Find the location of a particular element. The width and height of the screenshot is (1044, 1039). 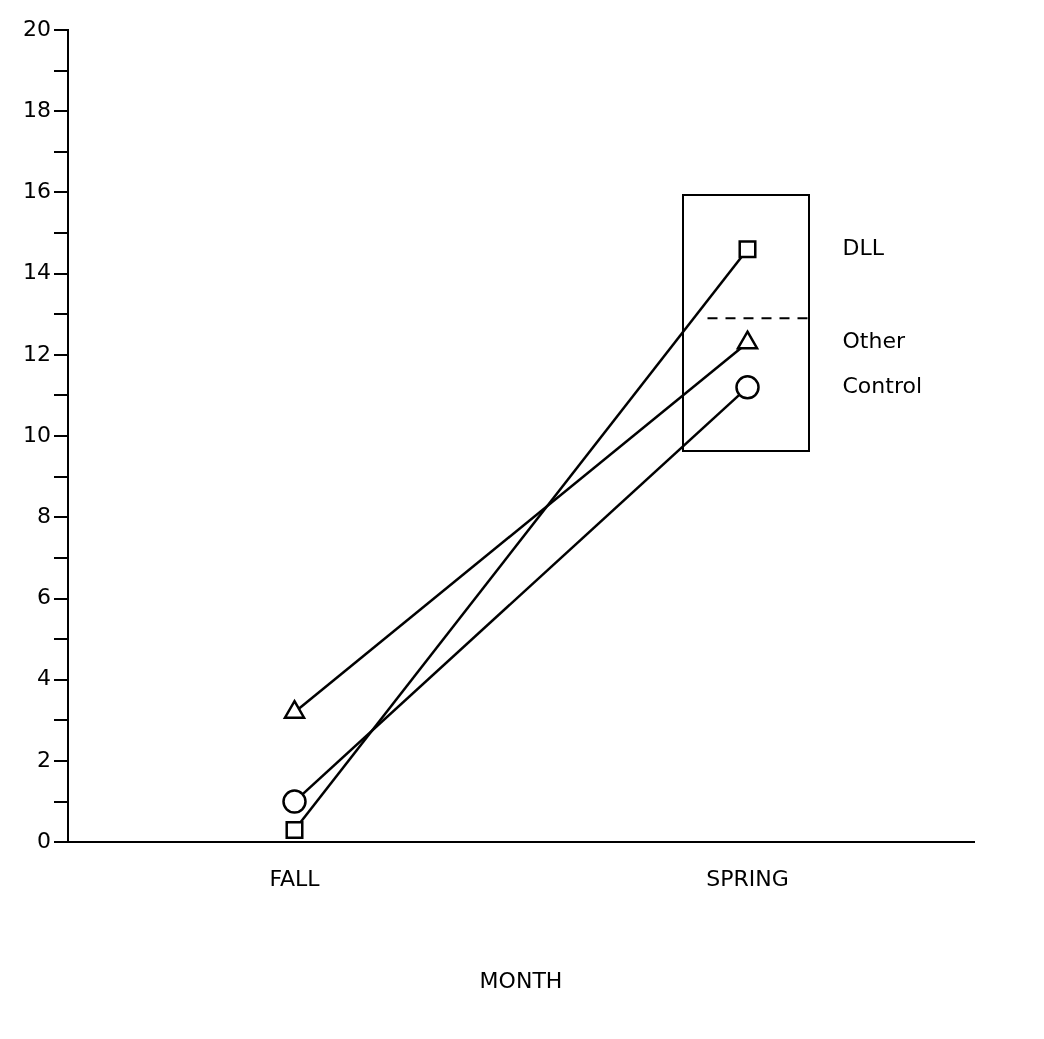

y-tick-label: 20 is located at coordinates (36, 28).